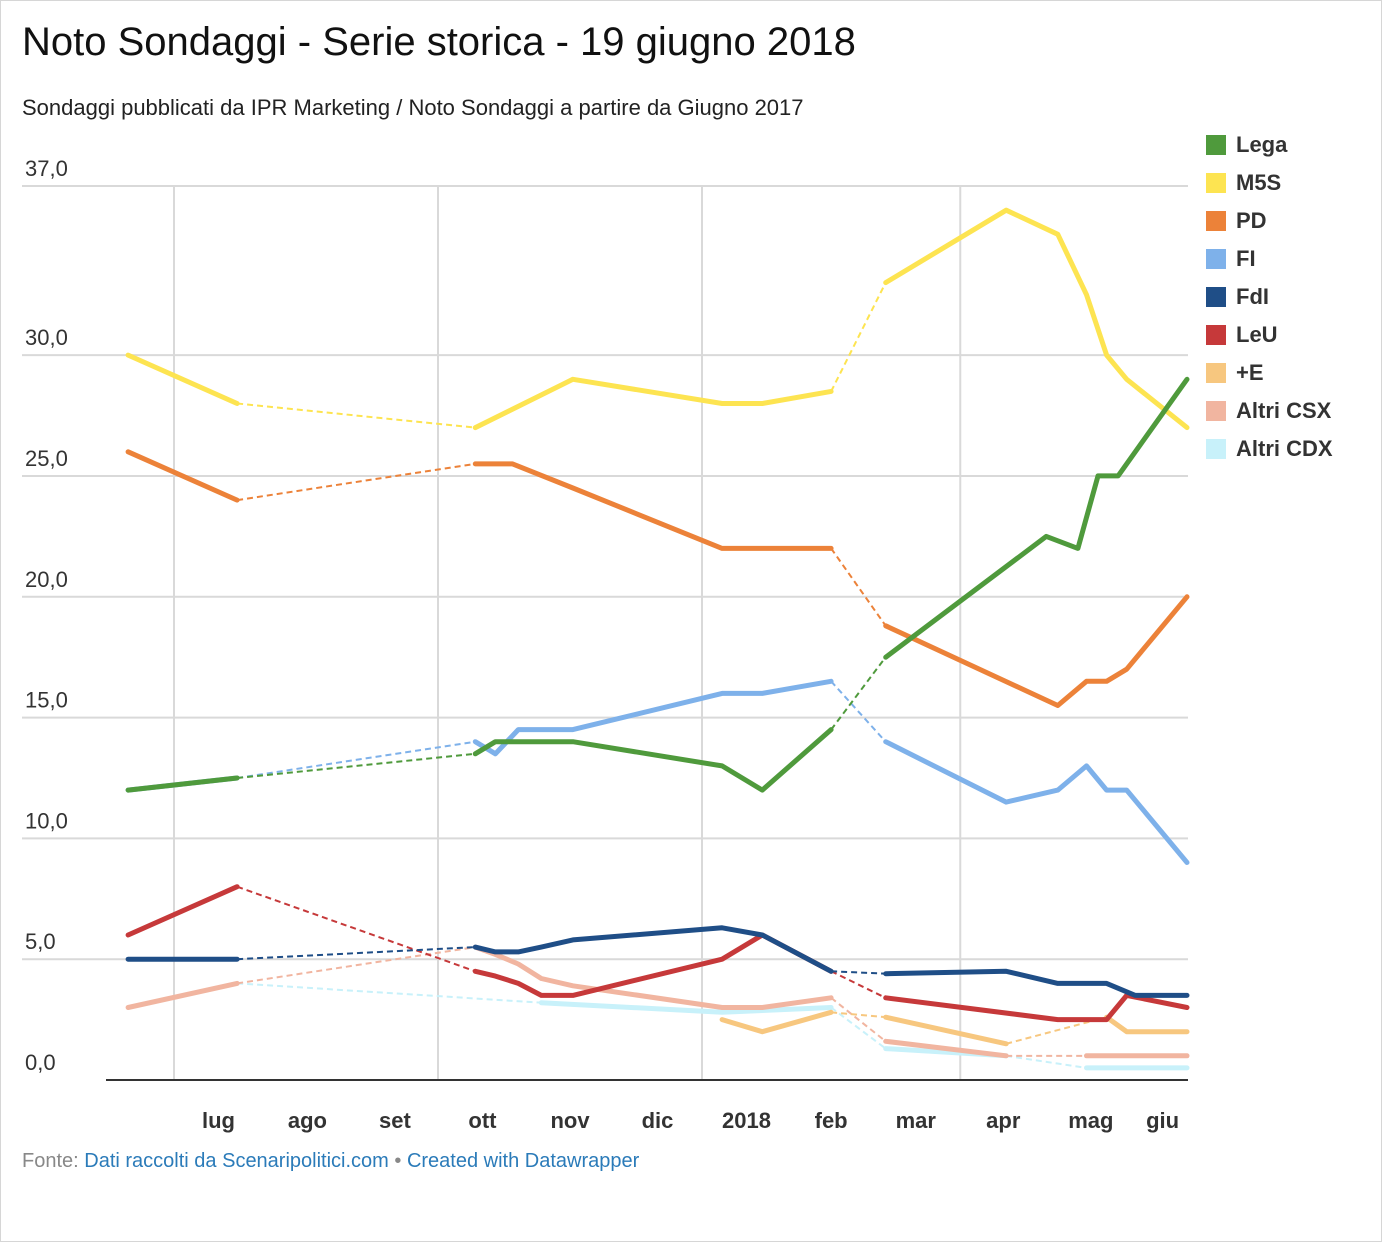 The width and height of the screenshot is (1384, 1244). I want to click on legend-label: Lega, so click(1262, 144).